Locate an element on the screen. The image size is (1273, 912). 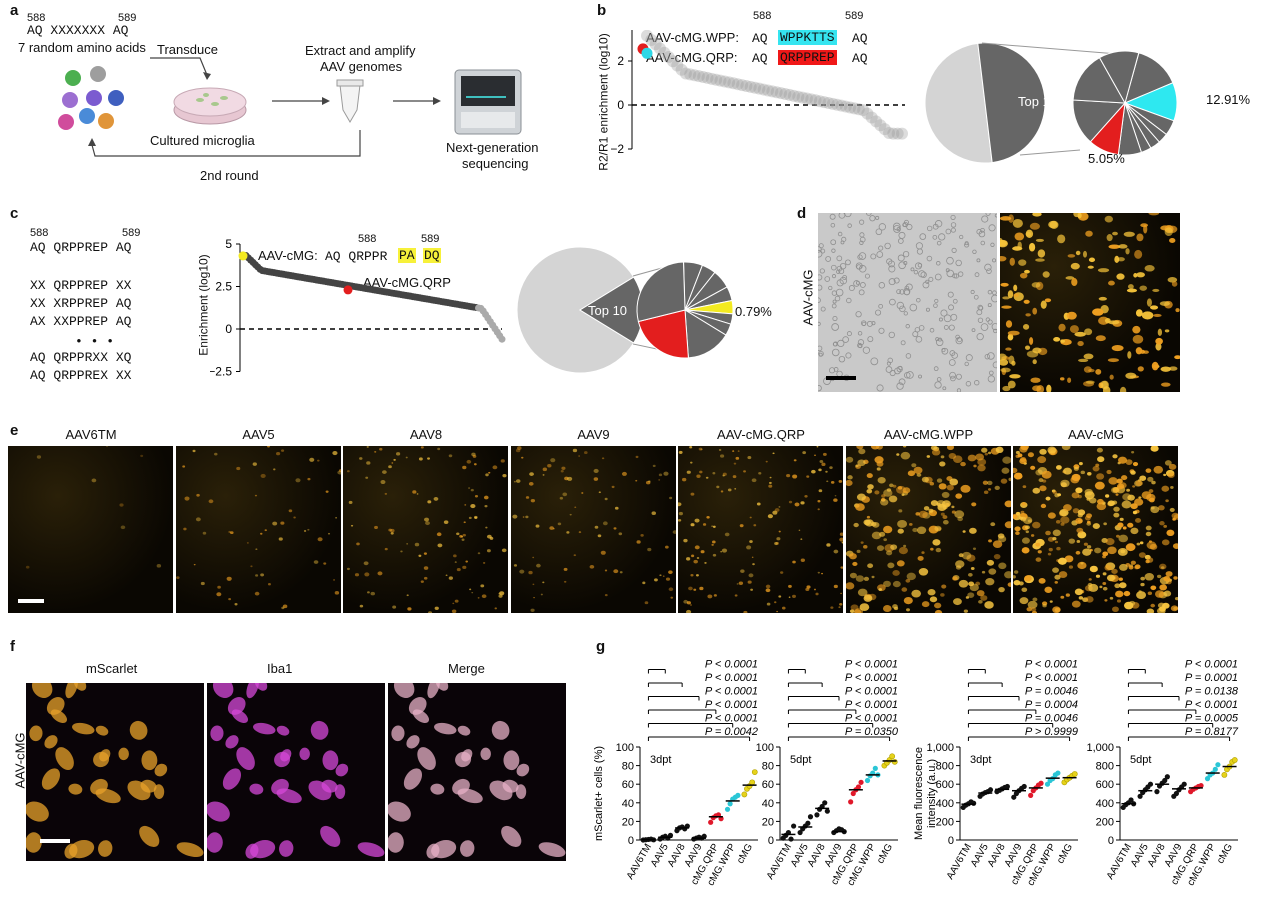
c-ytick-label: 5 is located at coordinates (228, 244).